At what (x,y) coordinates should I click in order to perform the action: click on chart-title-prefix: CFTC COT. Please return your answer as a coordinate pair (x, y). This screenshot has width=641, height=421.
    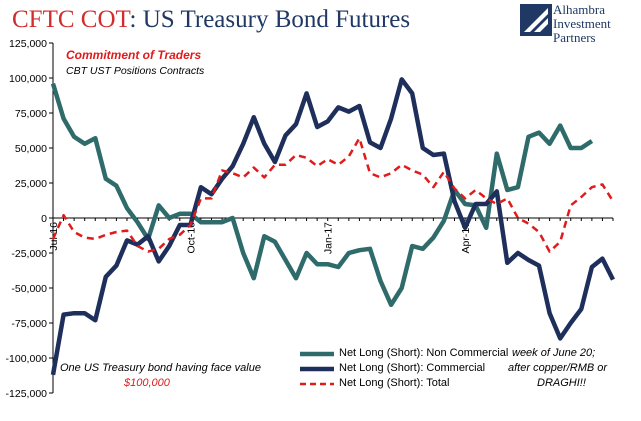
    Looking at the image, I should click on (71, 19).